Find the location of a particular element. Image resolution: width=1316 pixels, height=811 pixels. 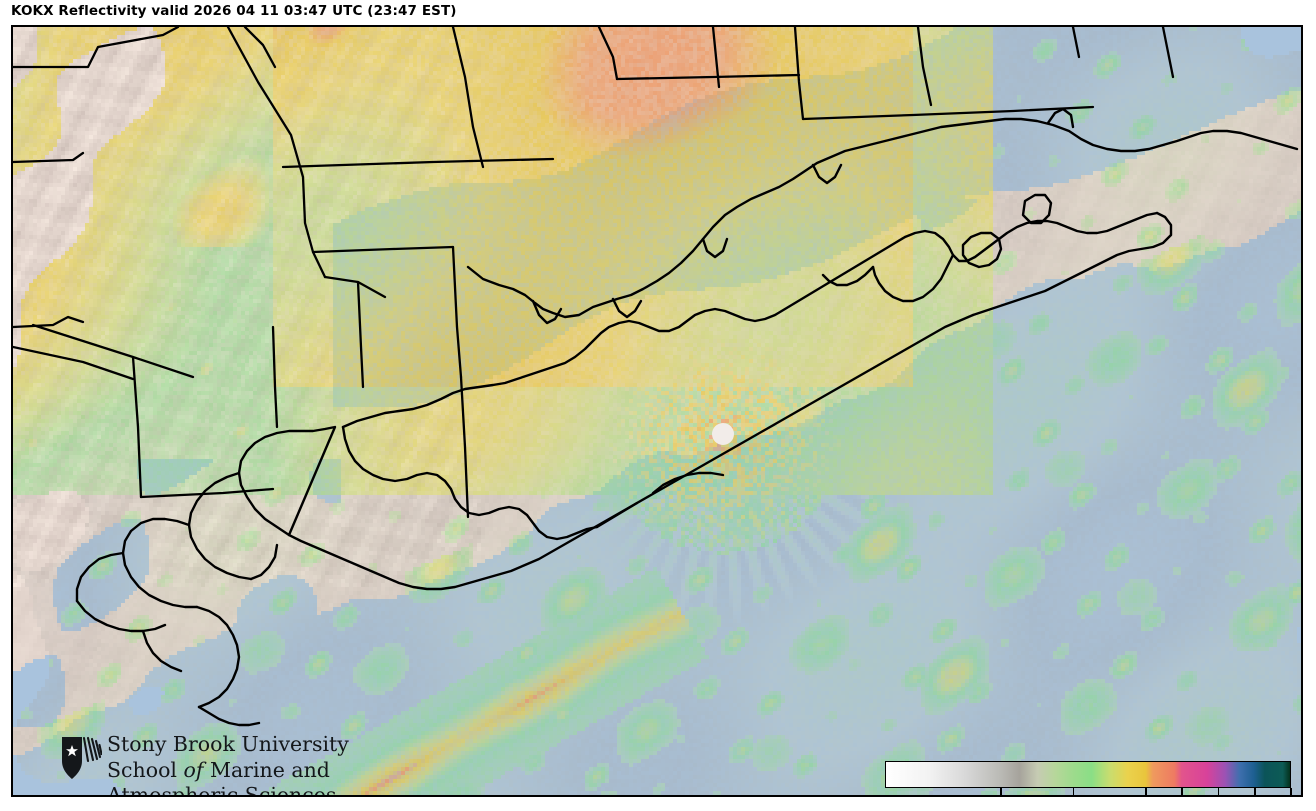

colorbar-gradient is located at coordinates (1088, 774).